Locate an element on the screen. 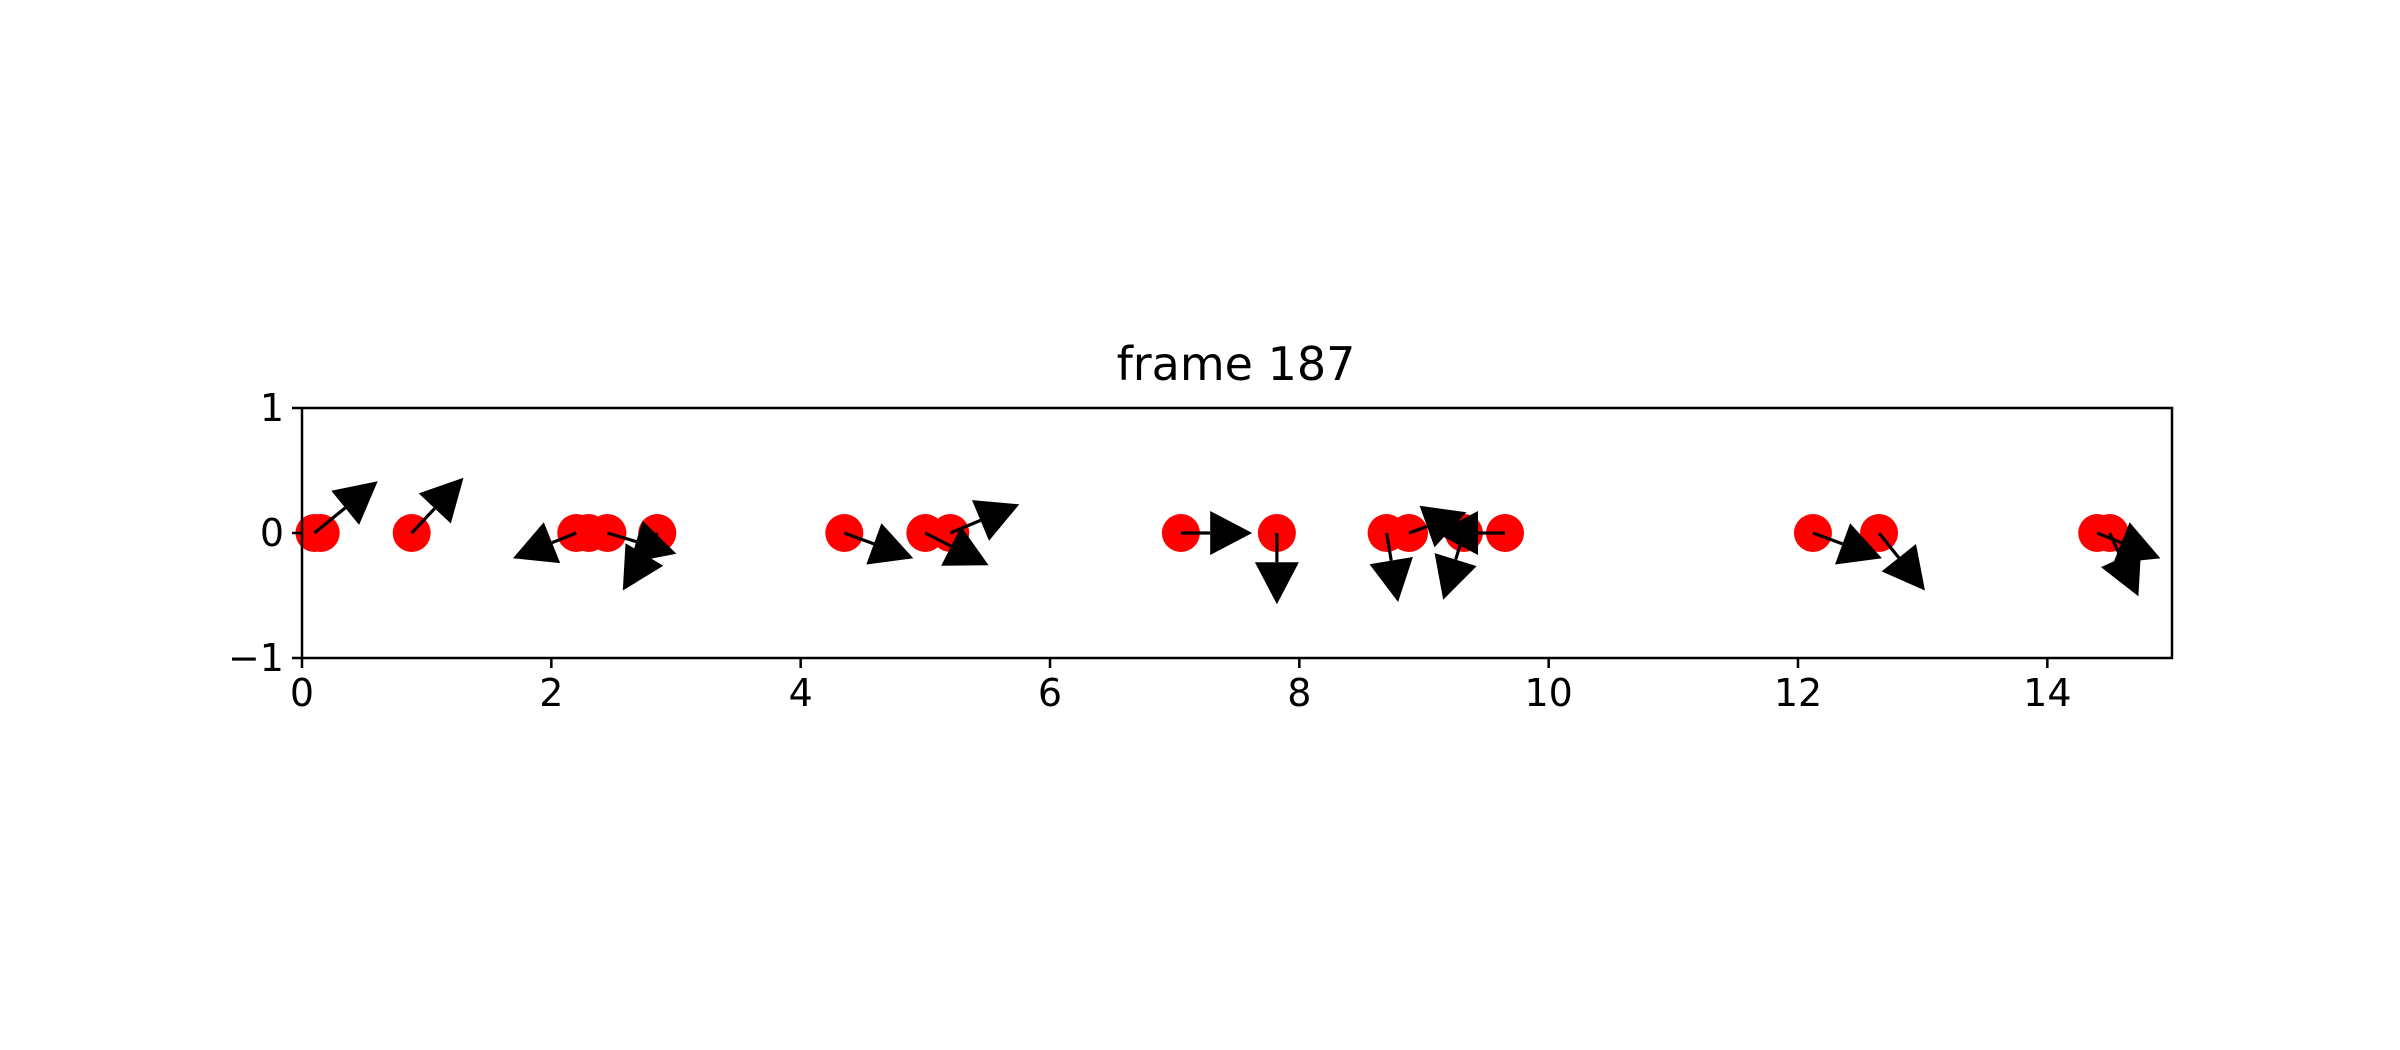  x-tick-label: 14 is located at coordinates (2047, 693).